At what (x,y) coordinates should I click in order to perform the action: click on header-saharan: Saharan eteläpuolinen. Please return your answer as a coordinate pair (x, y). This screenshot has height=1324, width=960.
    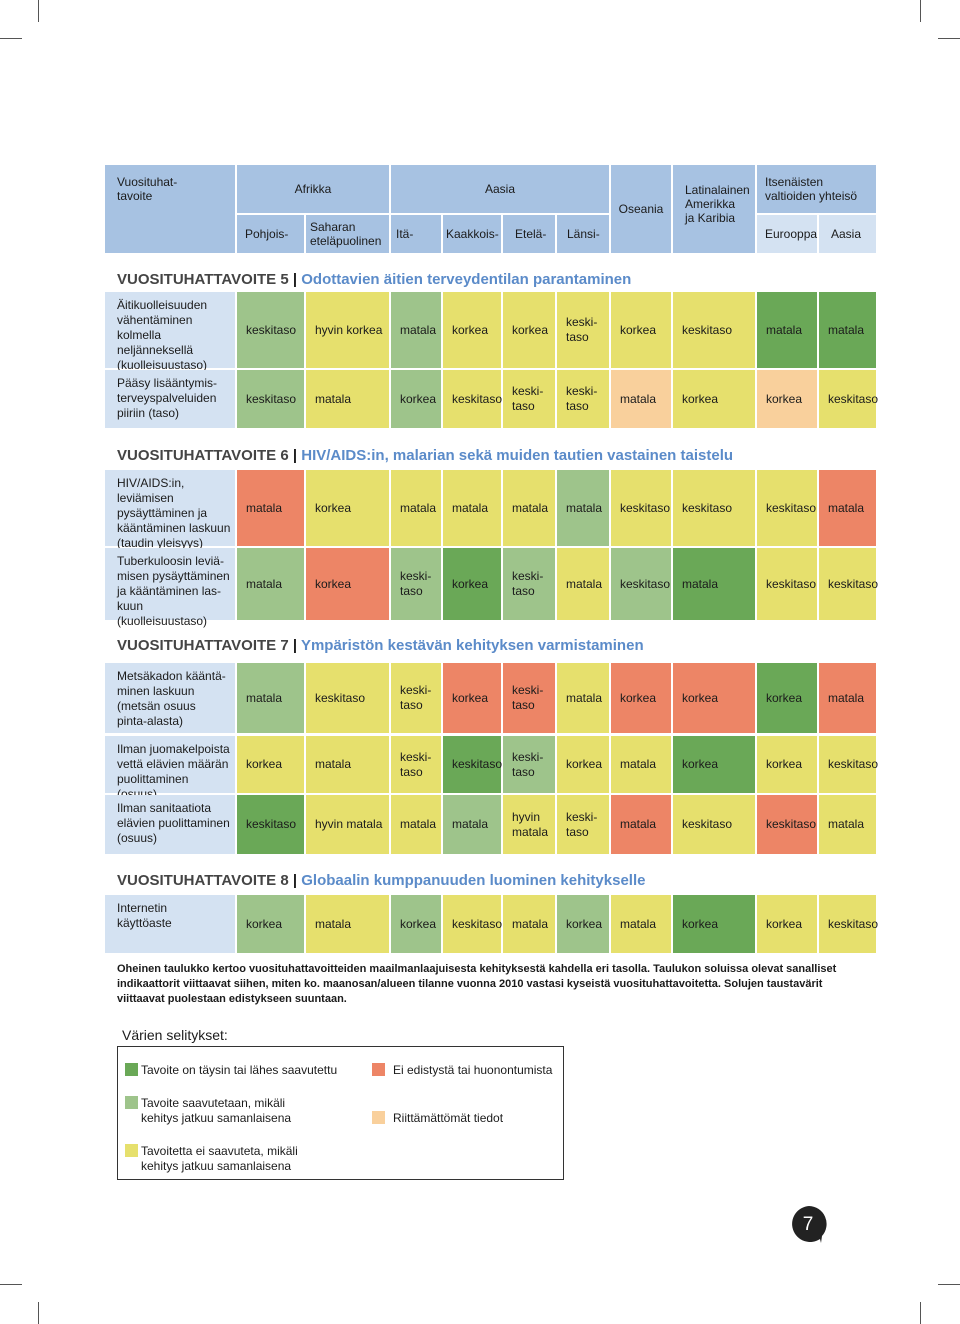
    Looking at the image, I should click on (347, 234).